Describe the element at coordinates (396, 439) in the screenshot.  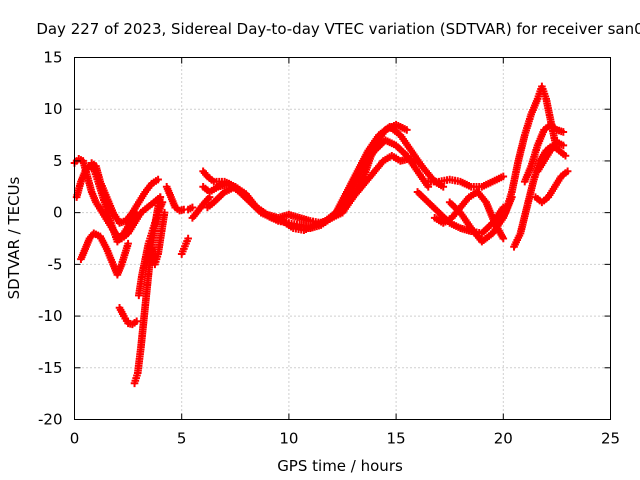
I see `x-tick-label: 15` at that location.